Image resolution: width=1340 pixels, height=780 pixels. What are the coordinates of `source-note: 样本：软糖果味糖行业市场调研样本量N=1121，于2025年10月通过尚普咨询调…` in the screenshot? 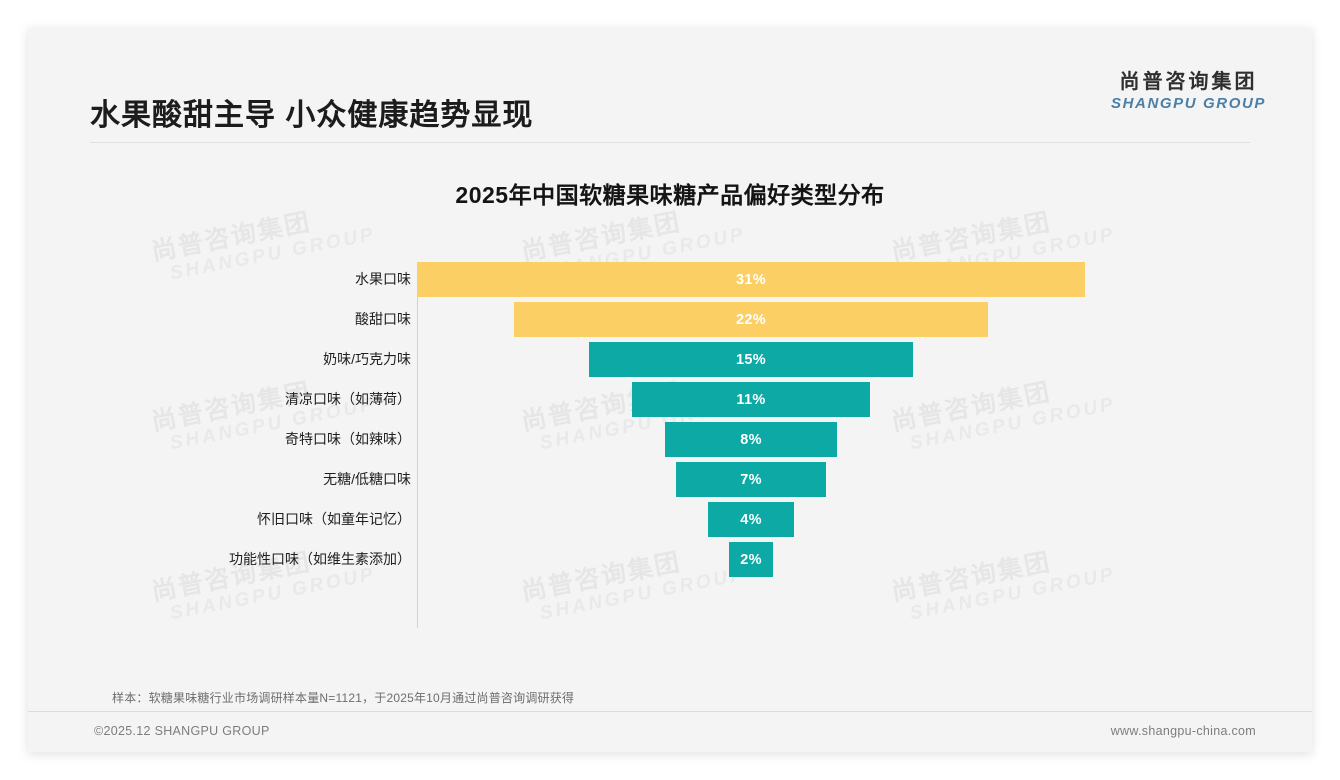 It's located at (343, 698).